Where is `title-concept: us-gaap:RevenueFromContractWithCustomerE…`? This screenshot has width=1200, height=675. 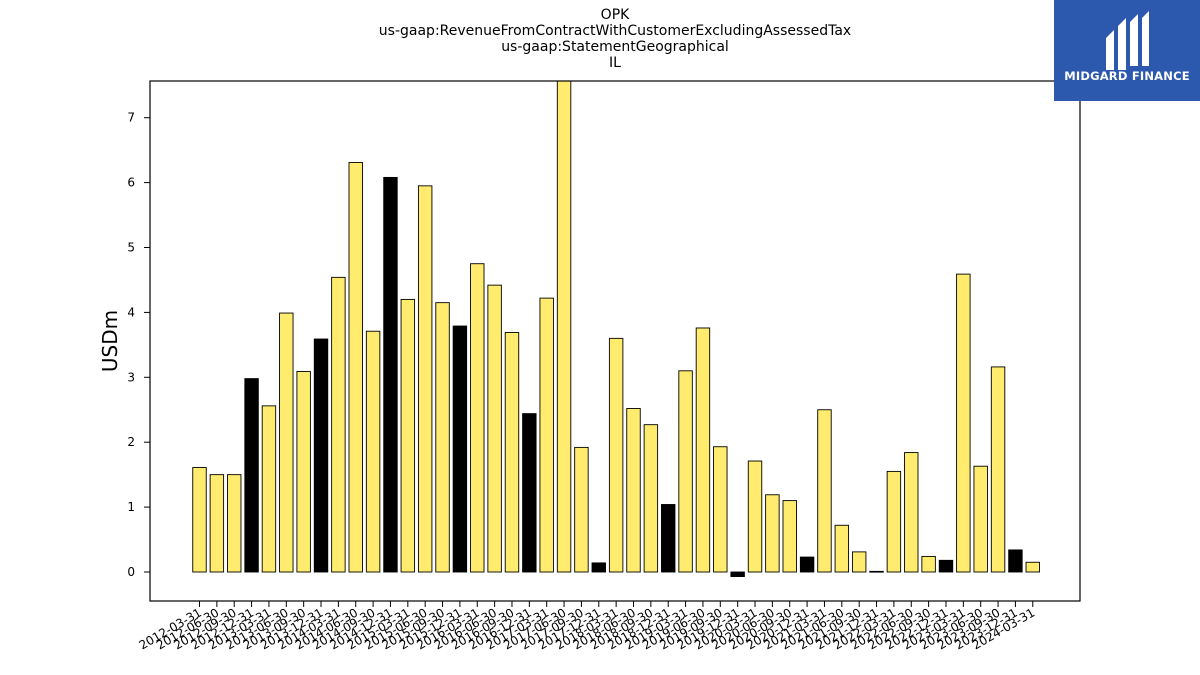 title-concept: us-gaap:RevenueFromContractWithCustomerE… is located at coordinates (615, 31).